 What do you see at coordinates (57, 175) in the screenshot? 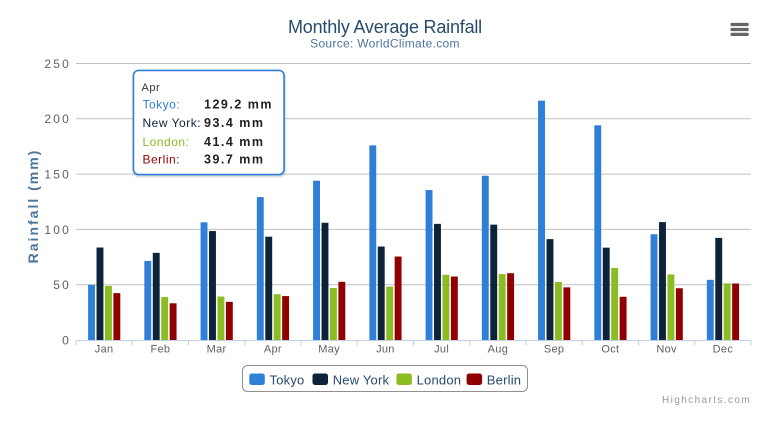
I see `svg-text: 150` at bounding box center [57, 175].